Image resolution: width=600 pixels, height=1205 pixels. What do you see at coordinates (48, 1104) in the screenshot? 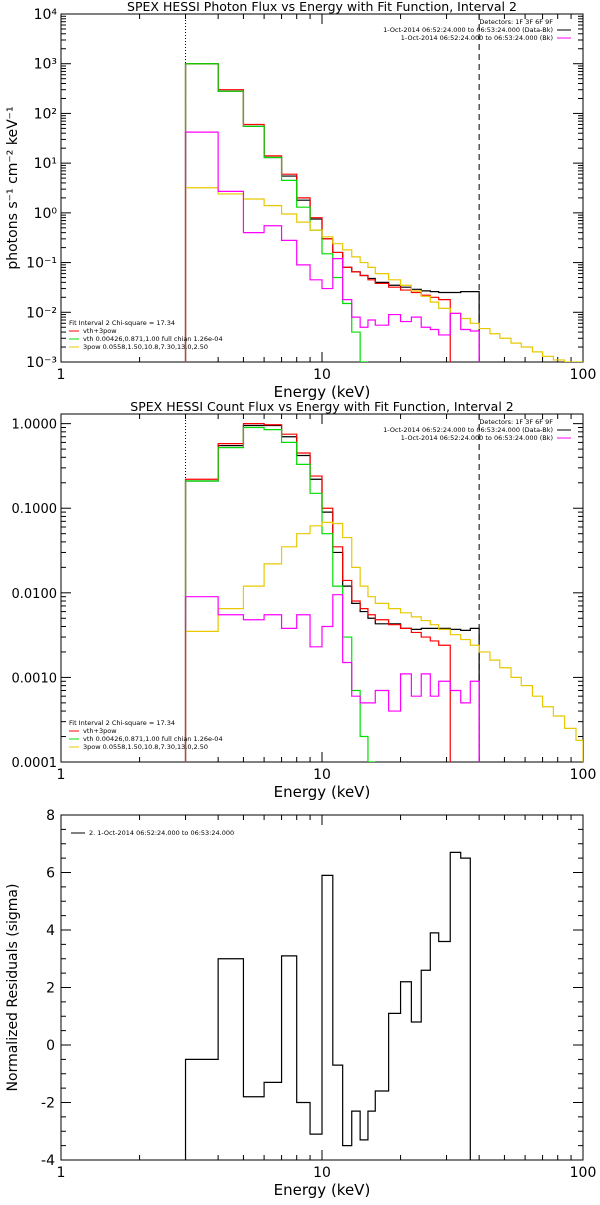
I see `y-tick-label: -2` at bounding box center [48, 1104].